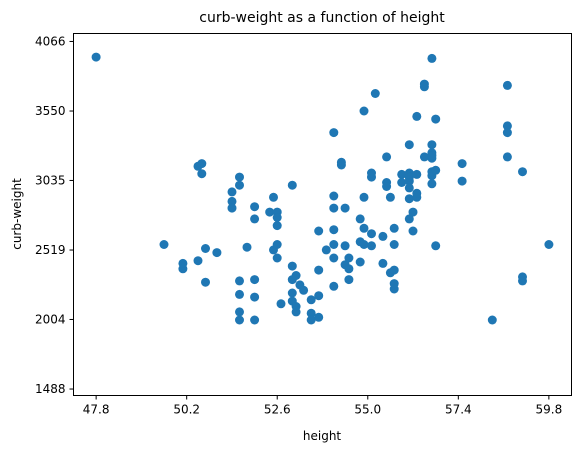 Image resolution: width=580 pixels, height=453 pixels. I want to click on x-tick-label: 50.2, so click(186, 410).